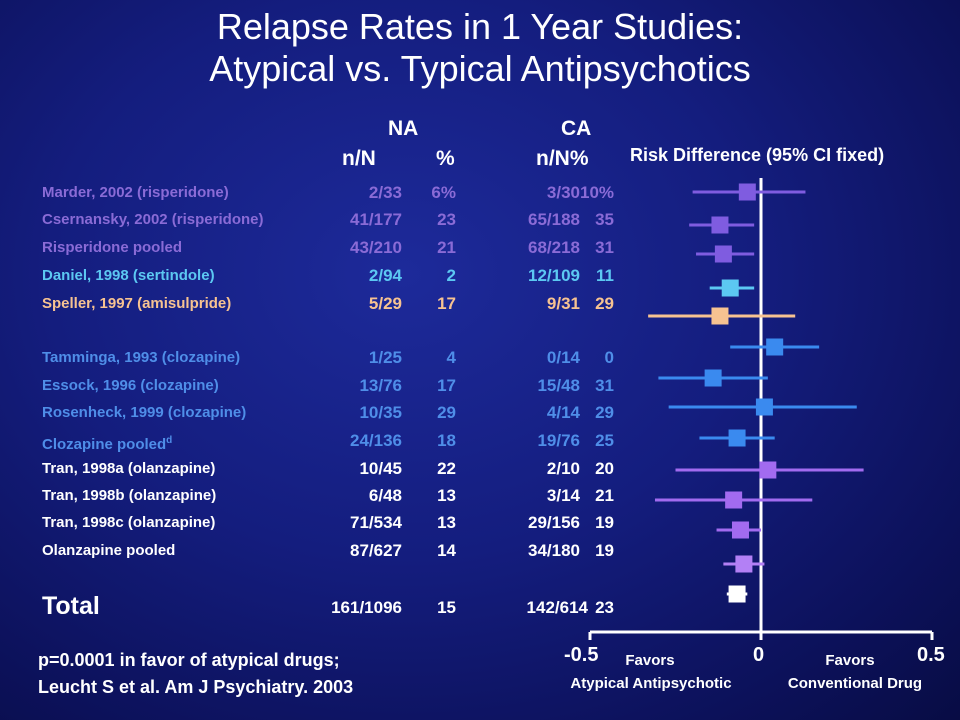 The width and height of the screenshot is (960, 720). Describe the element at coordinates (558, 385) in the screenshot. I see `ca-nN-cell: 15/48` at that location.